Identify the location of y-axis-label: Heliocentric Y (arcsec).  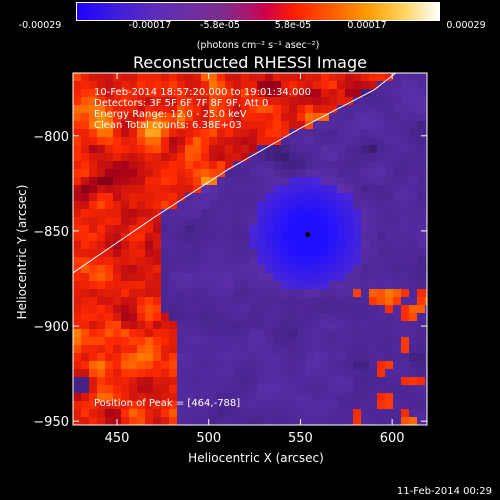
(22, 252).